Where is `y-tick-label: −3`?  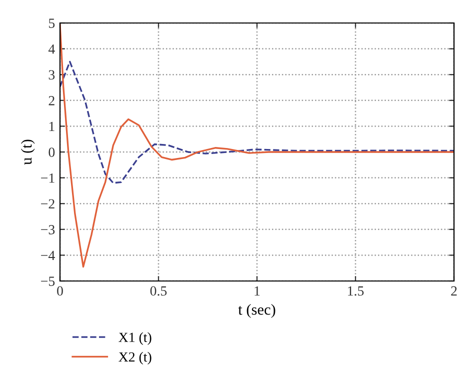
y-tick-label: −3 is located at coordinates (48, 229).